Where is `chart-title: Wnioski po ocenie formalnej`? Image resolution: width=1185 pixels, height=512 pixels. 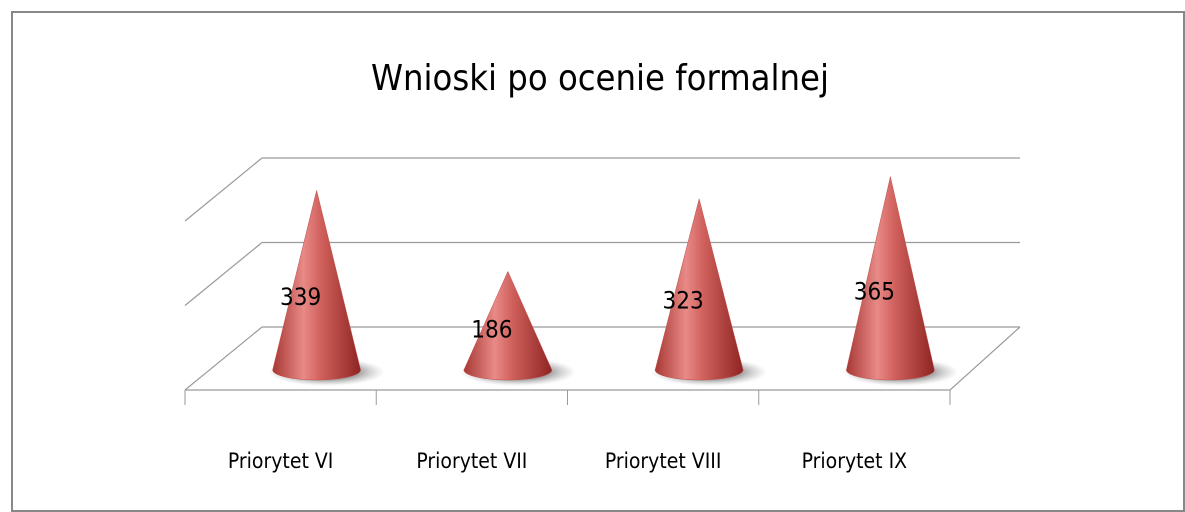
chart-title: Wnioski po ocenie formalnej is located at coordinates (600, 78).